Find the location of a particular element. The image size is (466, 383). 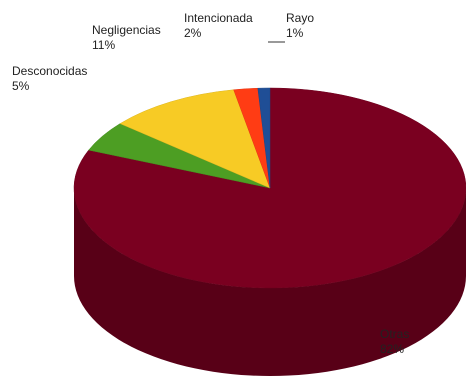

data-label-rayo: Rayo 1% is located at coordinates (300, 25).